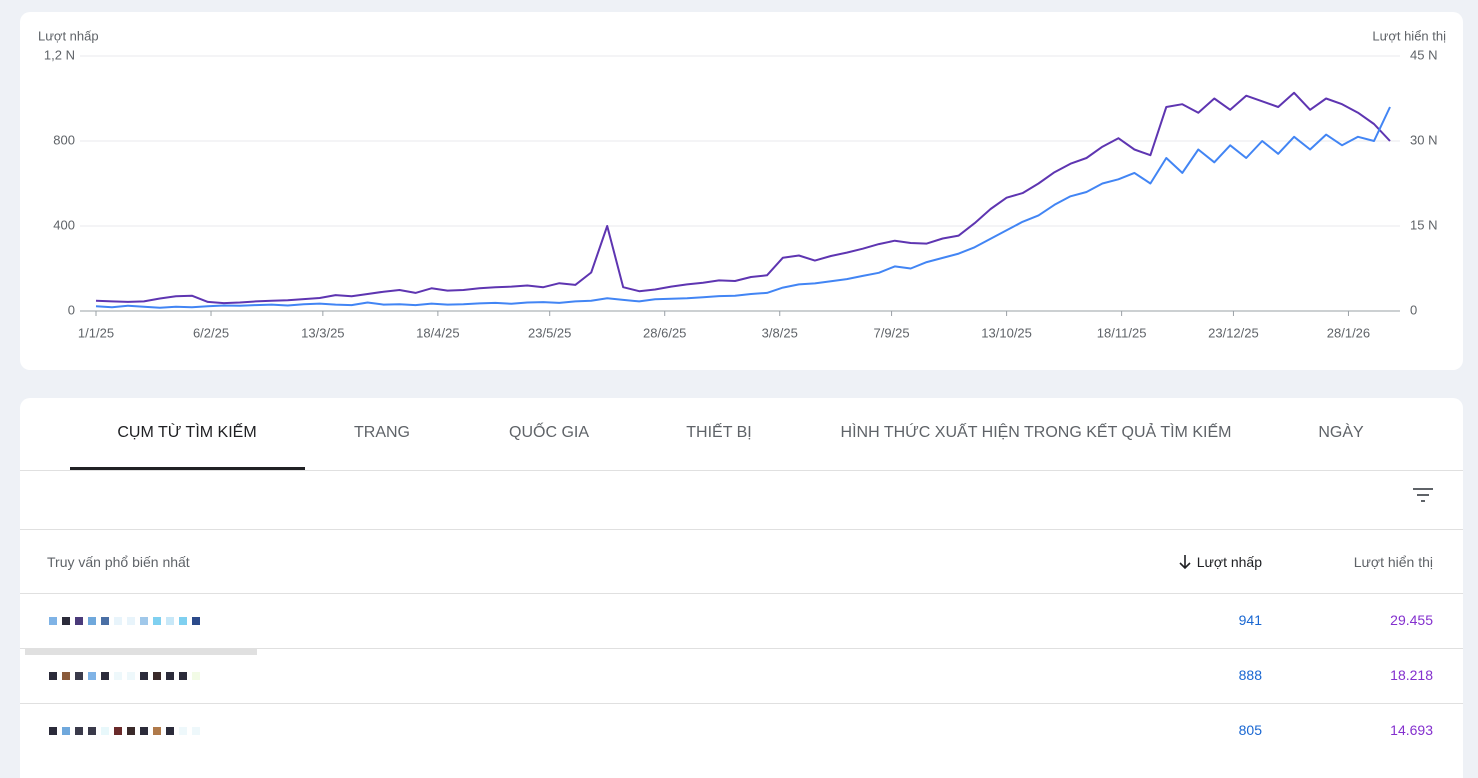  What do you see at coordinates (64, 224) in the screenshot?
I see `left-tick-label: 400` at bounding box center [64, 224].